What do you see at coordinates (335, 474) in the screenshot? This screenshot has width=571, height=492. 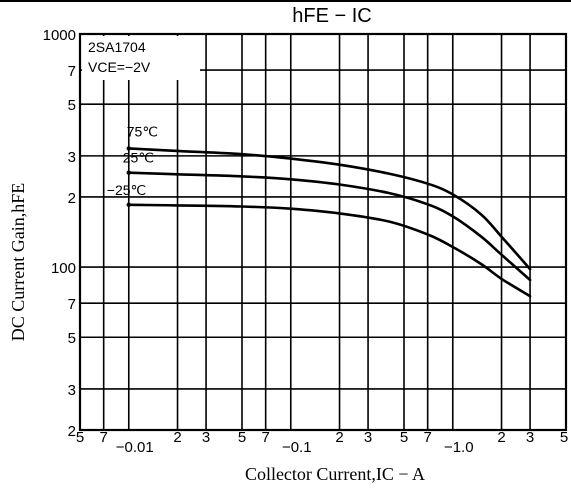 I see `x-axis-label: Collector Current,IC − A` at bounding box center [335, 474].